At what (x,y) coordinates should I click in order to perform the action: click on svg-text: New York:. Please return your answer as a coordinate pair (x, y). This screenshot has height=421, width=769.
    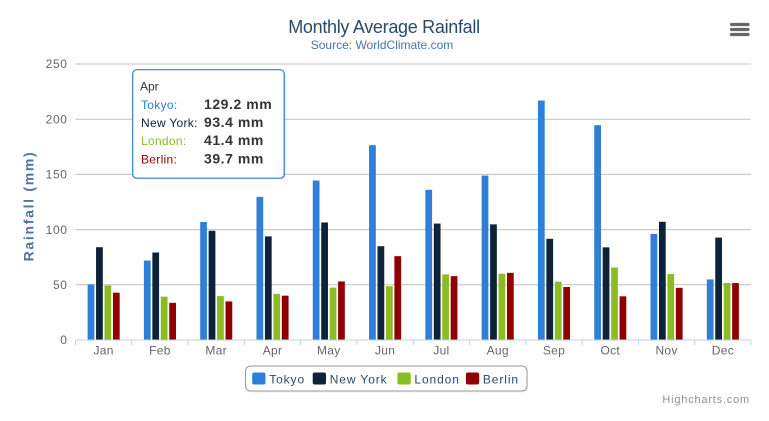
    Looking at the image, I should click on (169, 123).